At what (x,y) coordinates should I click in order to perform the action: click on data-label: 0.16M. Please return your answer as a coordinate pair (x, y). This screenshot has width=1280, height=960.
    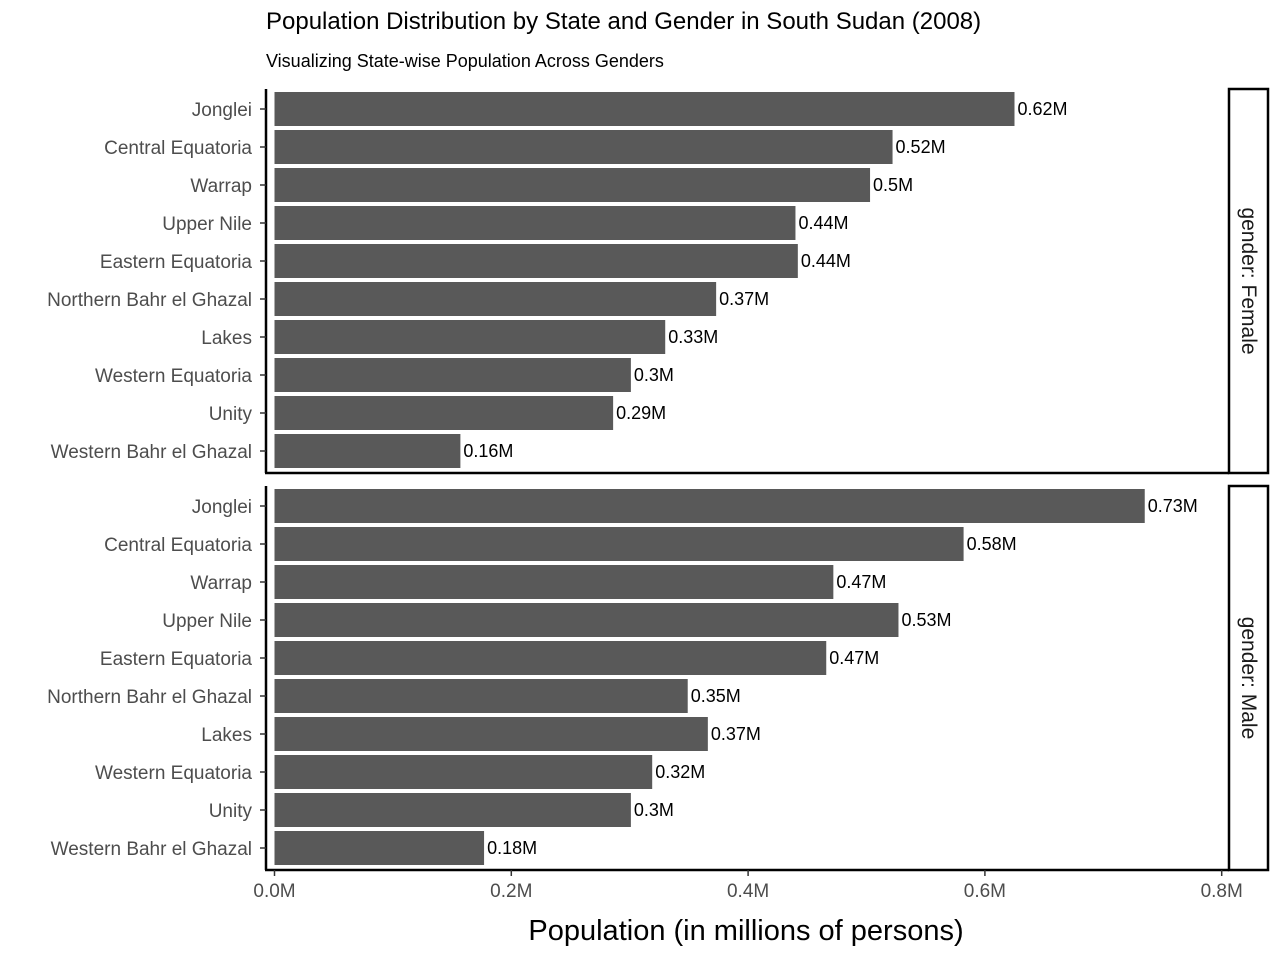
    Looking at the image, I should click on (488, 451).